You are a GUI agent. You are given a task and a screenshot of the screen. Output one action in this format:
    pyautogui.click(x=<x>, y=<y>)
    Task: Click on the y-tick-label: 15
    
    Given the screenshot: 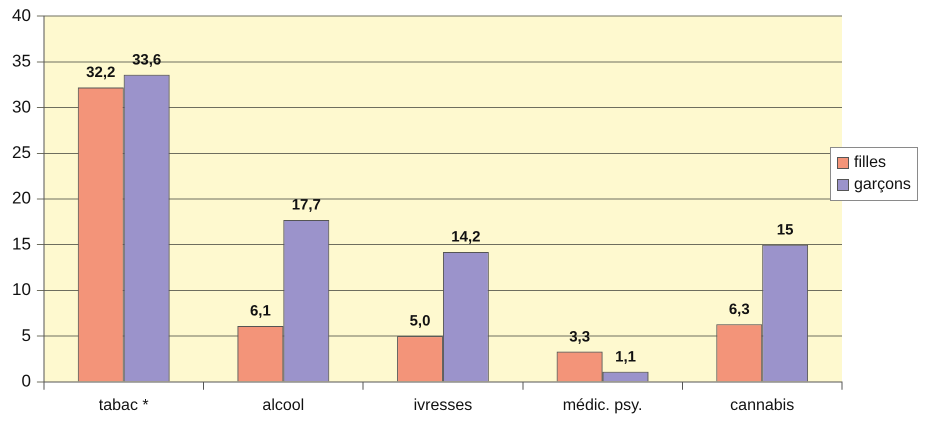 What is the action you would take?
    pyautogui.click(x=21, y=244)
    